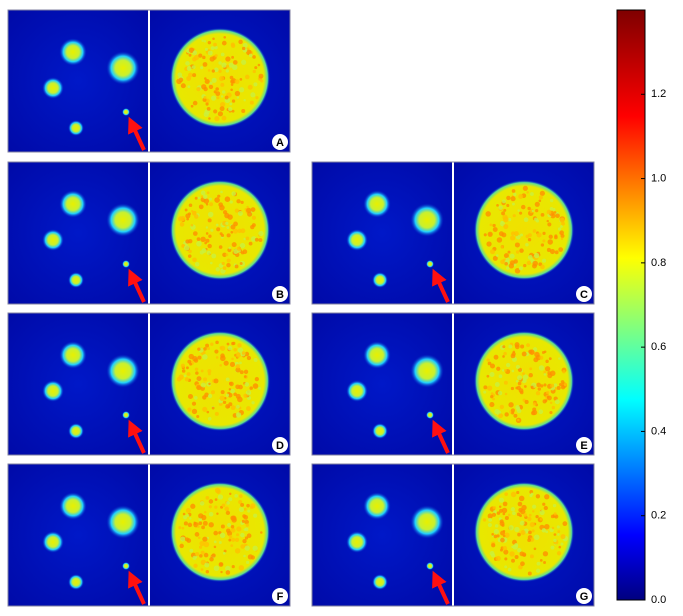 This screenshot has width=683, height=616. What do you see at coordinates (631, 305) in the screenshot?
I see `colorbar` at bounding box center [631, 305].